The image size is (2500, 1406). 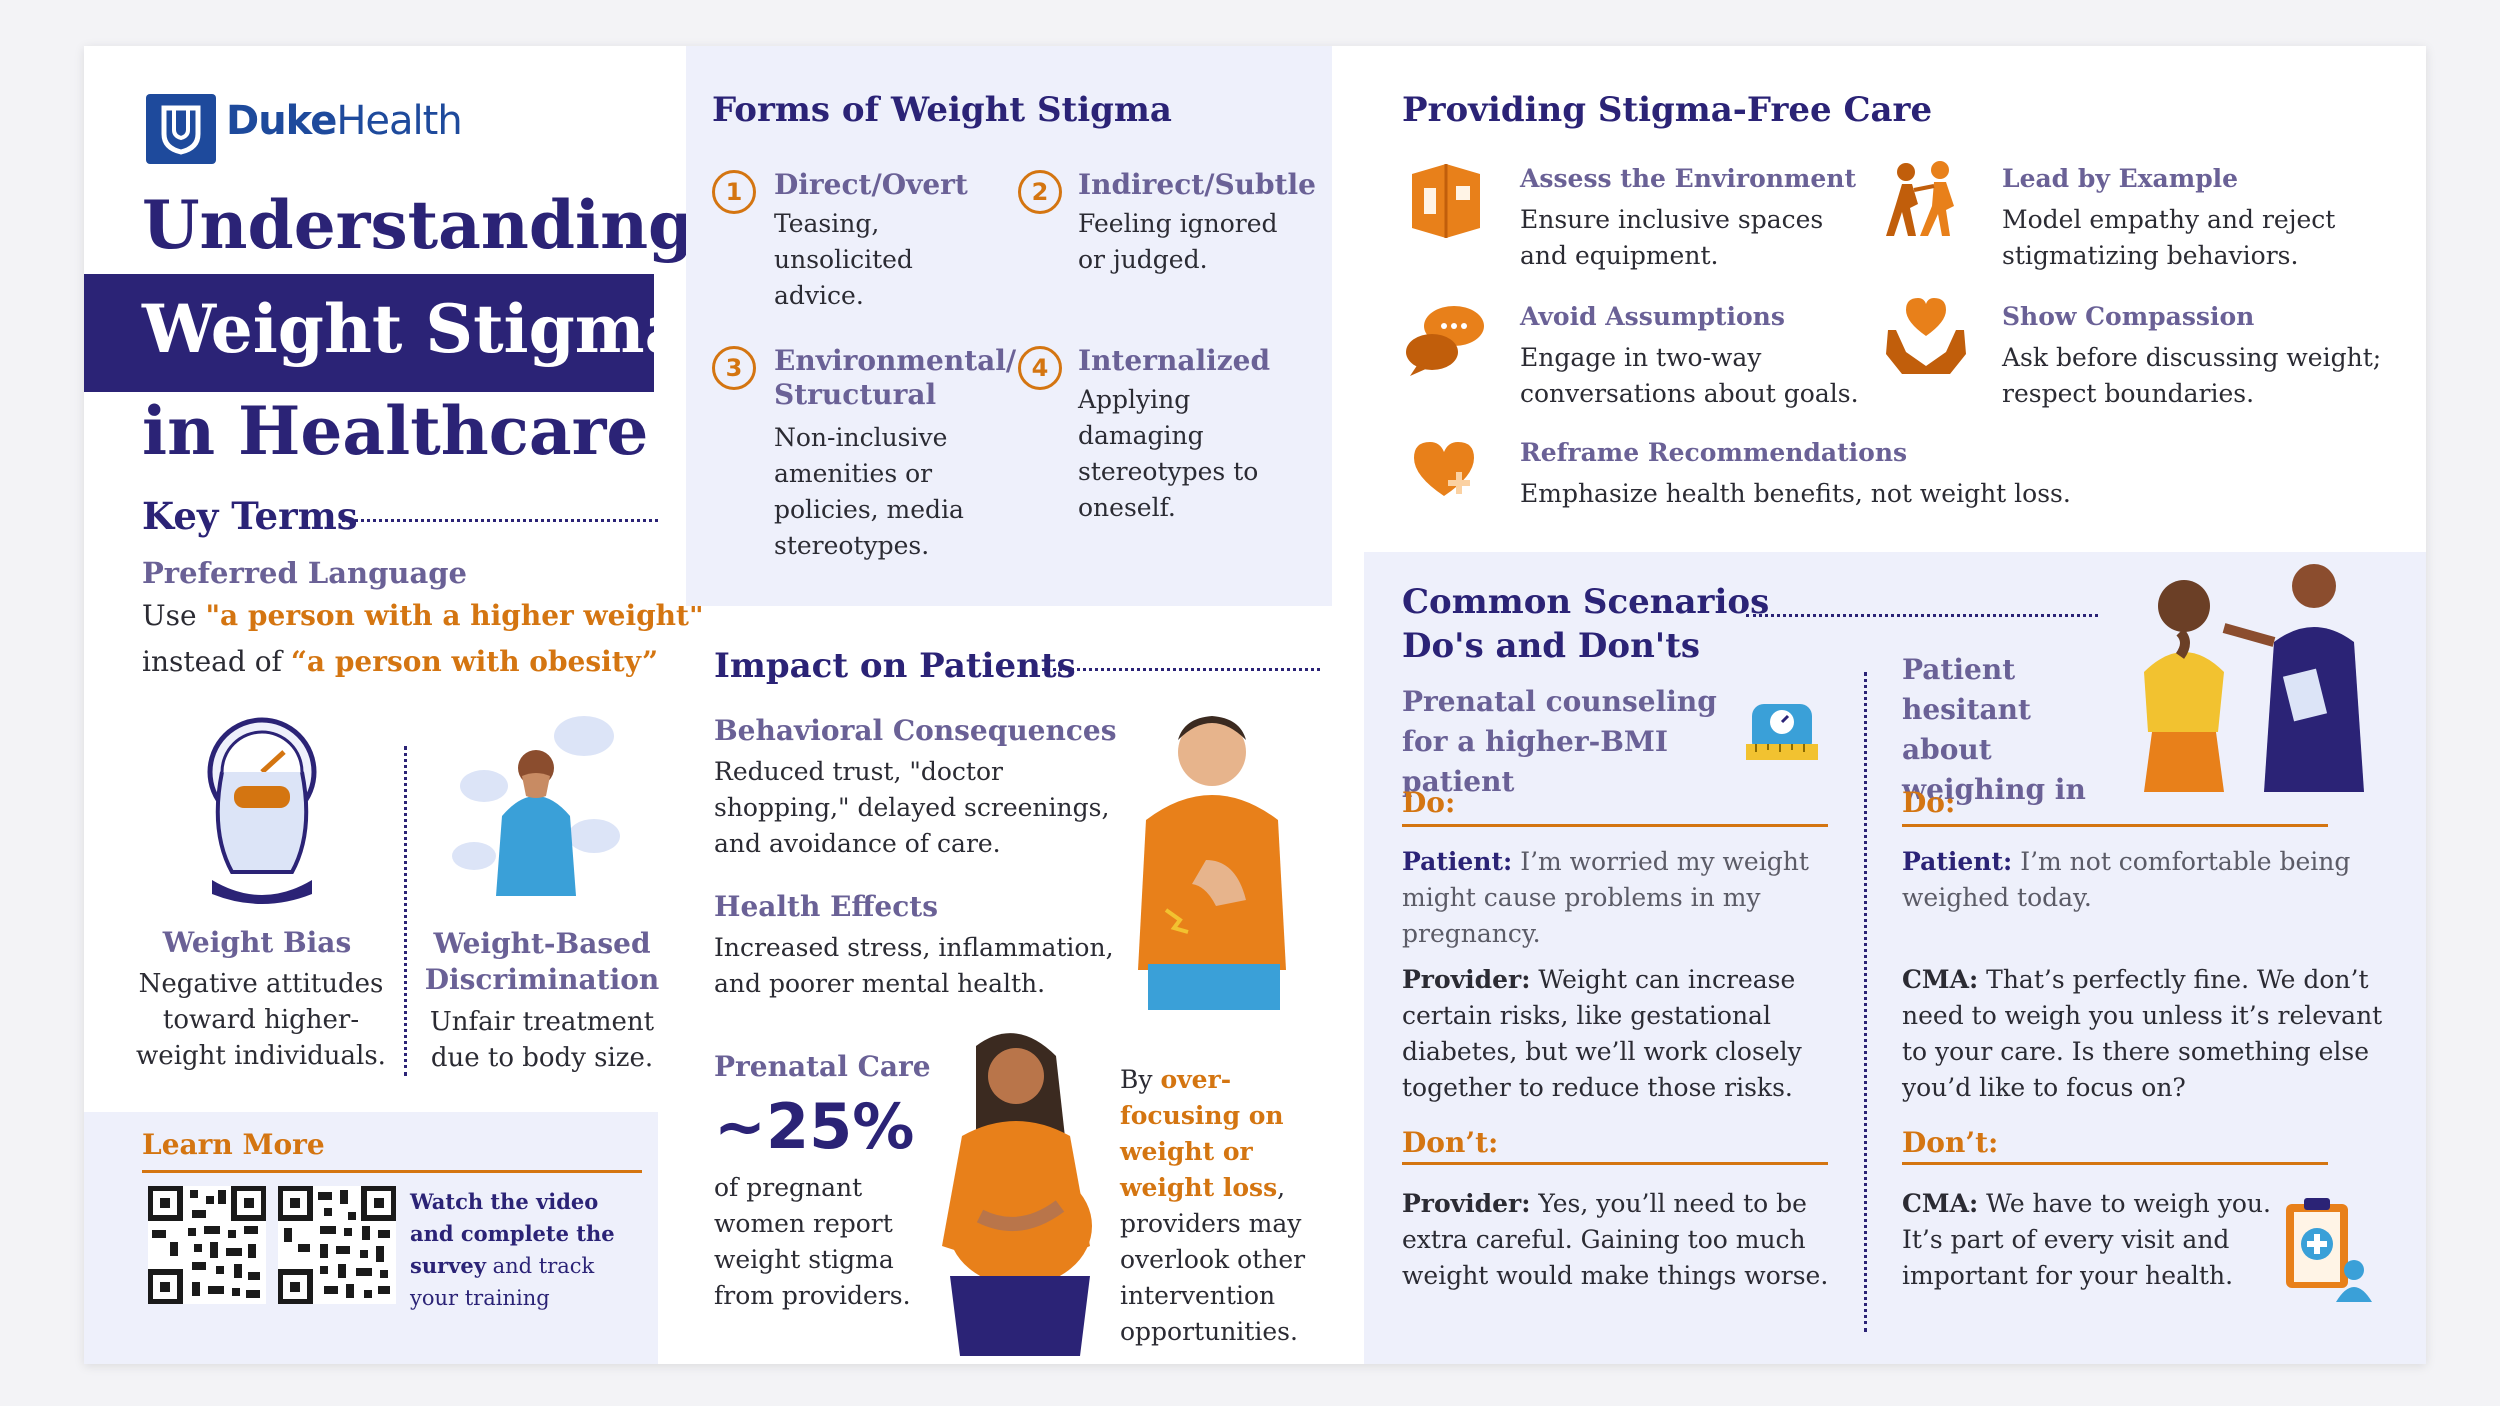 I want to click on form-title-3: Environmental/ Structural, so click(x=895, y=377).